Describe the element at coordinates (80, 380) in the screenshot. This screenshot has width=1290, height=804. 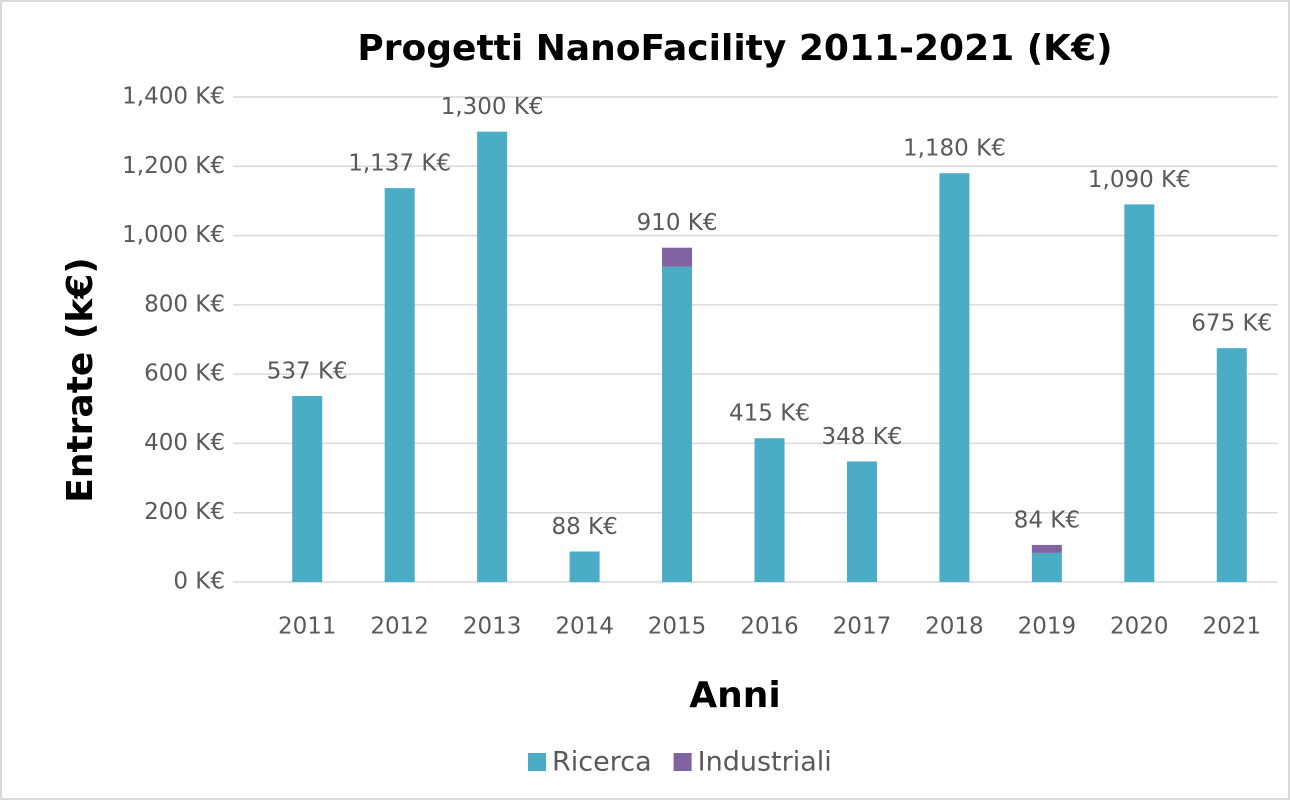
I see `y-axis-title: Entrate (k€)` at that location.